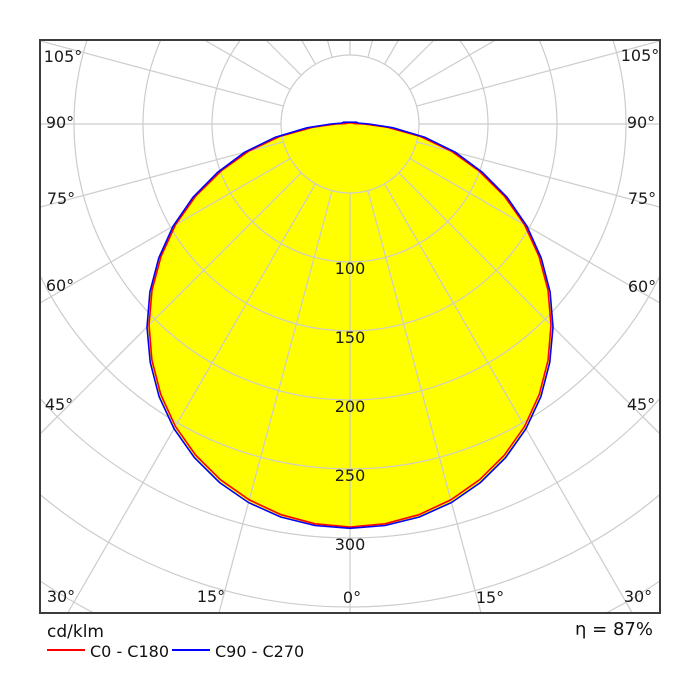 This screenshot has width=700, height=700. What do you see at coordinates (642, 286) in the screenshot?
I see `gamma-label-right: 60°` at bounding box center [642, 286].